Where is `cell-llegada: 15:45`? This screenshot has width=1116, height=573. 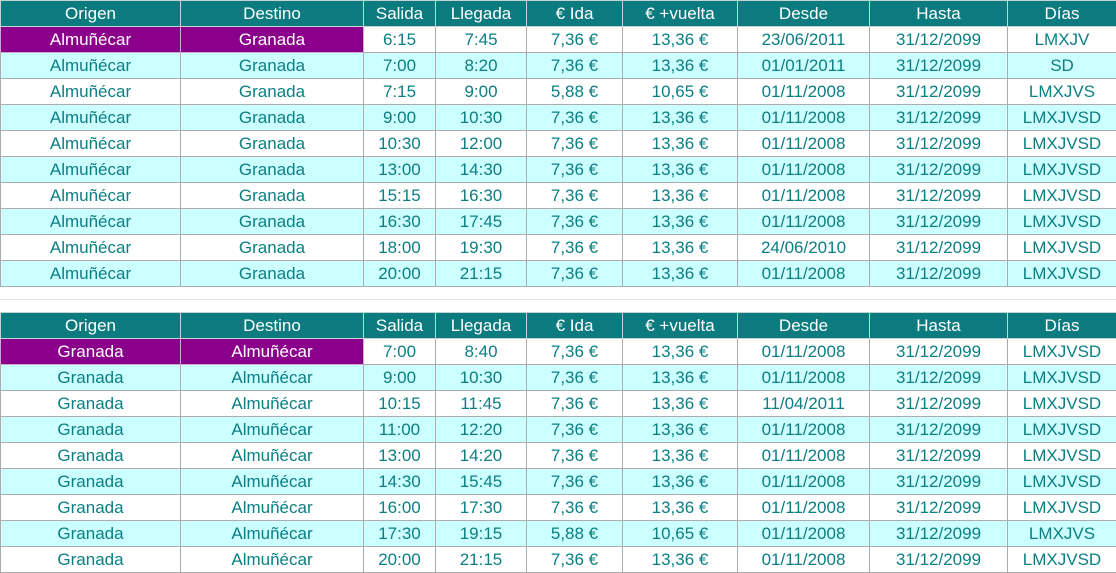 cell-llegada: 15:45 is located at coordinates (481, 481).